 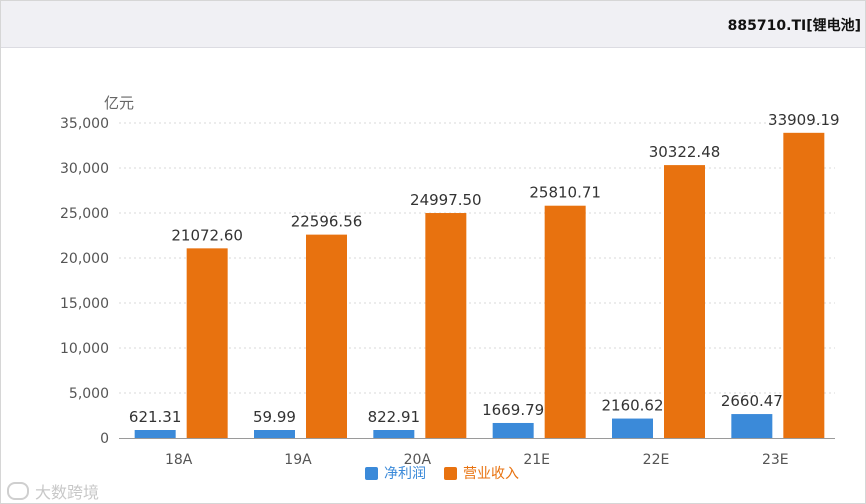 What do you see at coordinates (104, 439) in the screenshot?
I see `y-tick-label: 0` at bounding box center [104, 439].